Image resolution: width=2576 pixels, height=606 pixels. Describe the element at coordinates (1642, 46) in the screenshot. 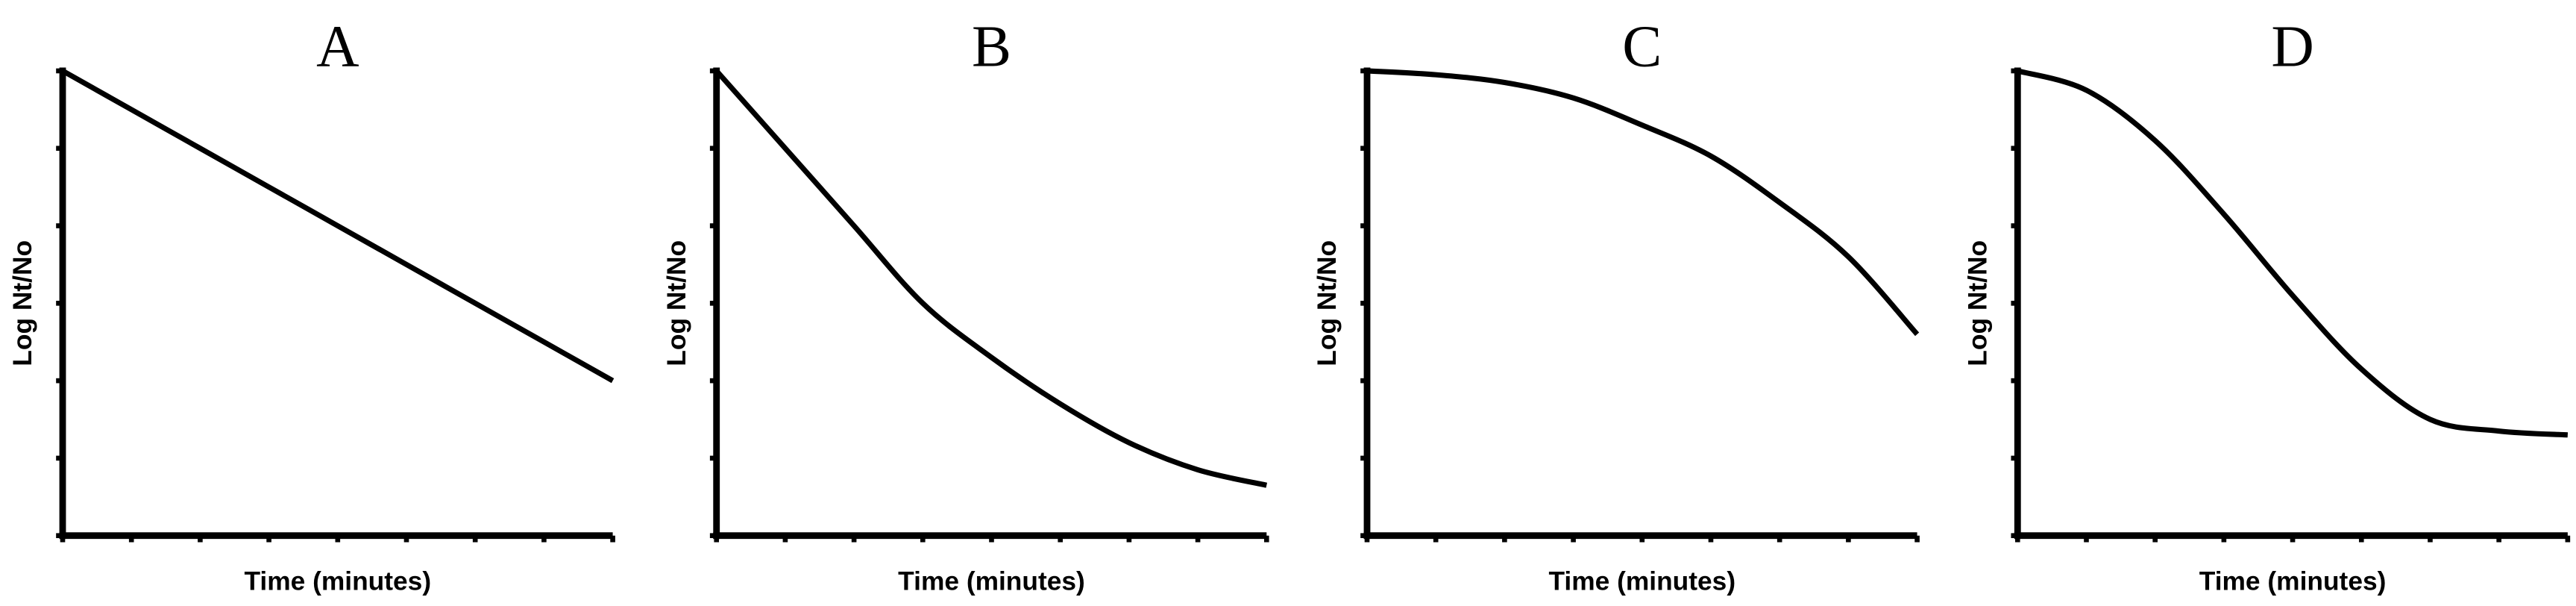

I see `panel-title: C` at that location.